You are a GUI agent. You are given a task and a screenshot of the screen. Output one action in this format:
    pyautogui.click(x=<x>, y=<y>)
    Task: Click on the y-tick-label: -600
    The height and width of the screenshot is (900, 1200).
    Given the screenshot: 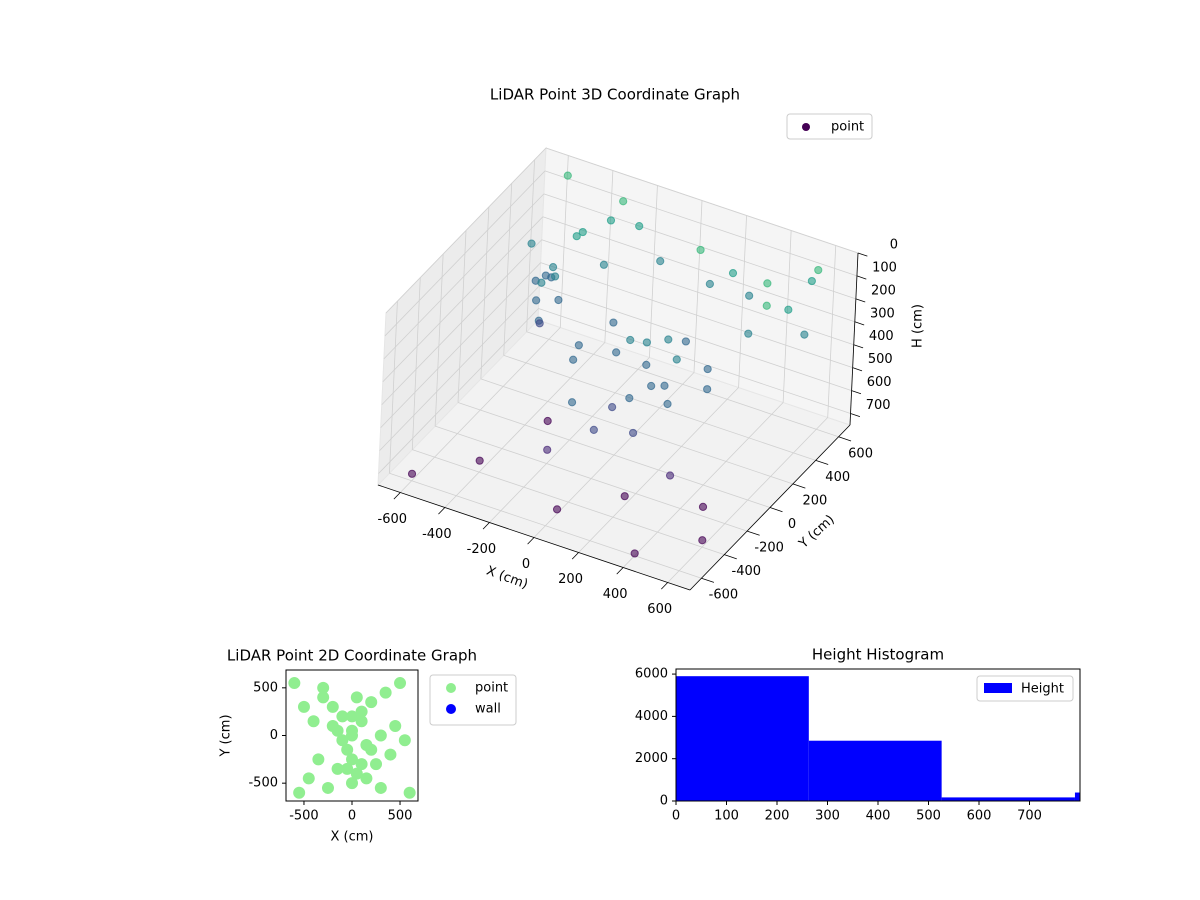 What is the action you would take?
    pyautogui.click(x=724, y=595)
    